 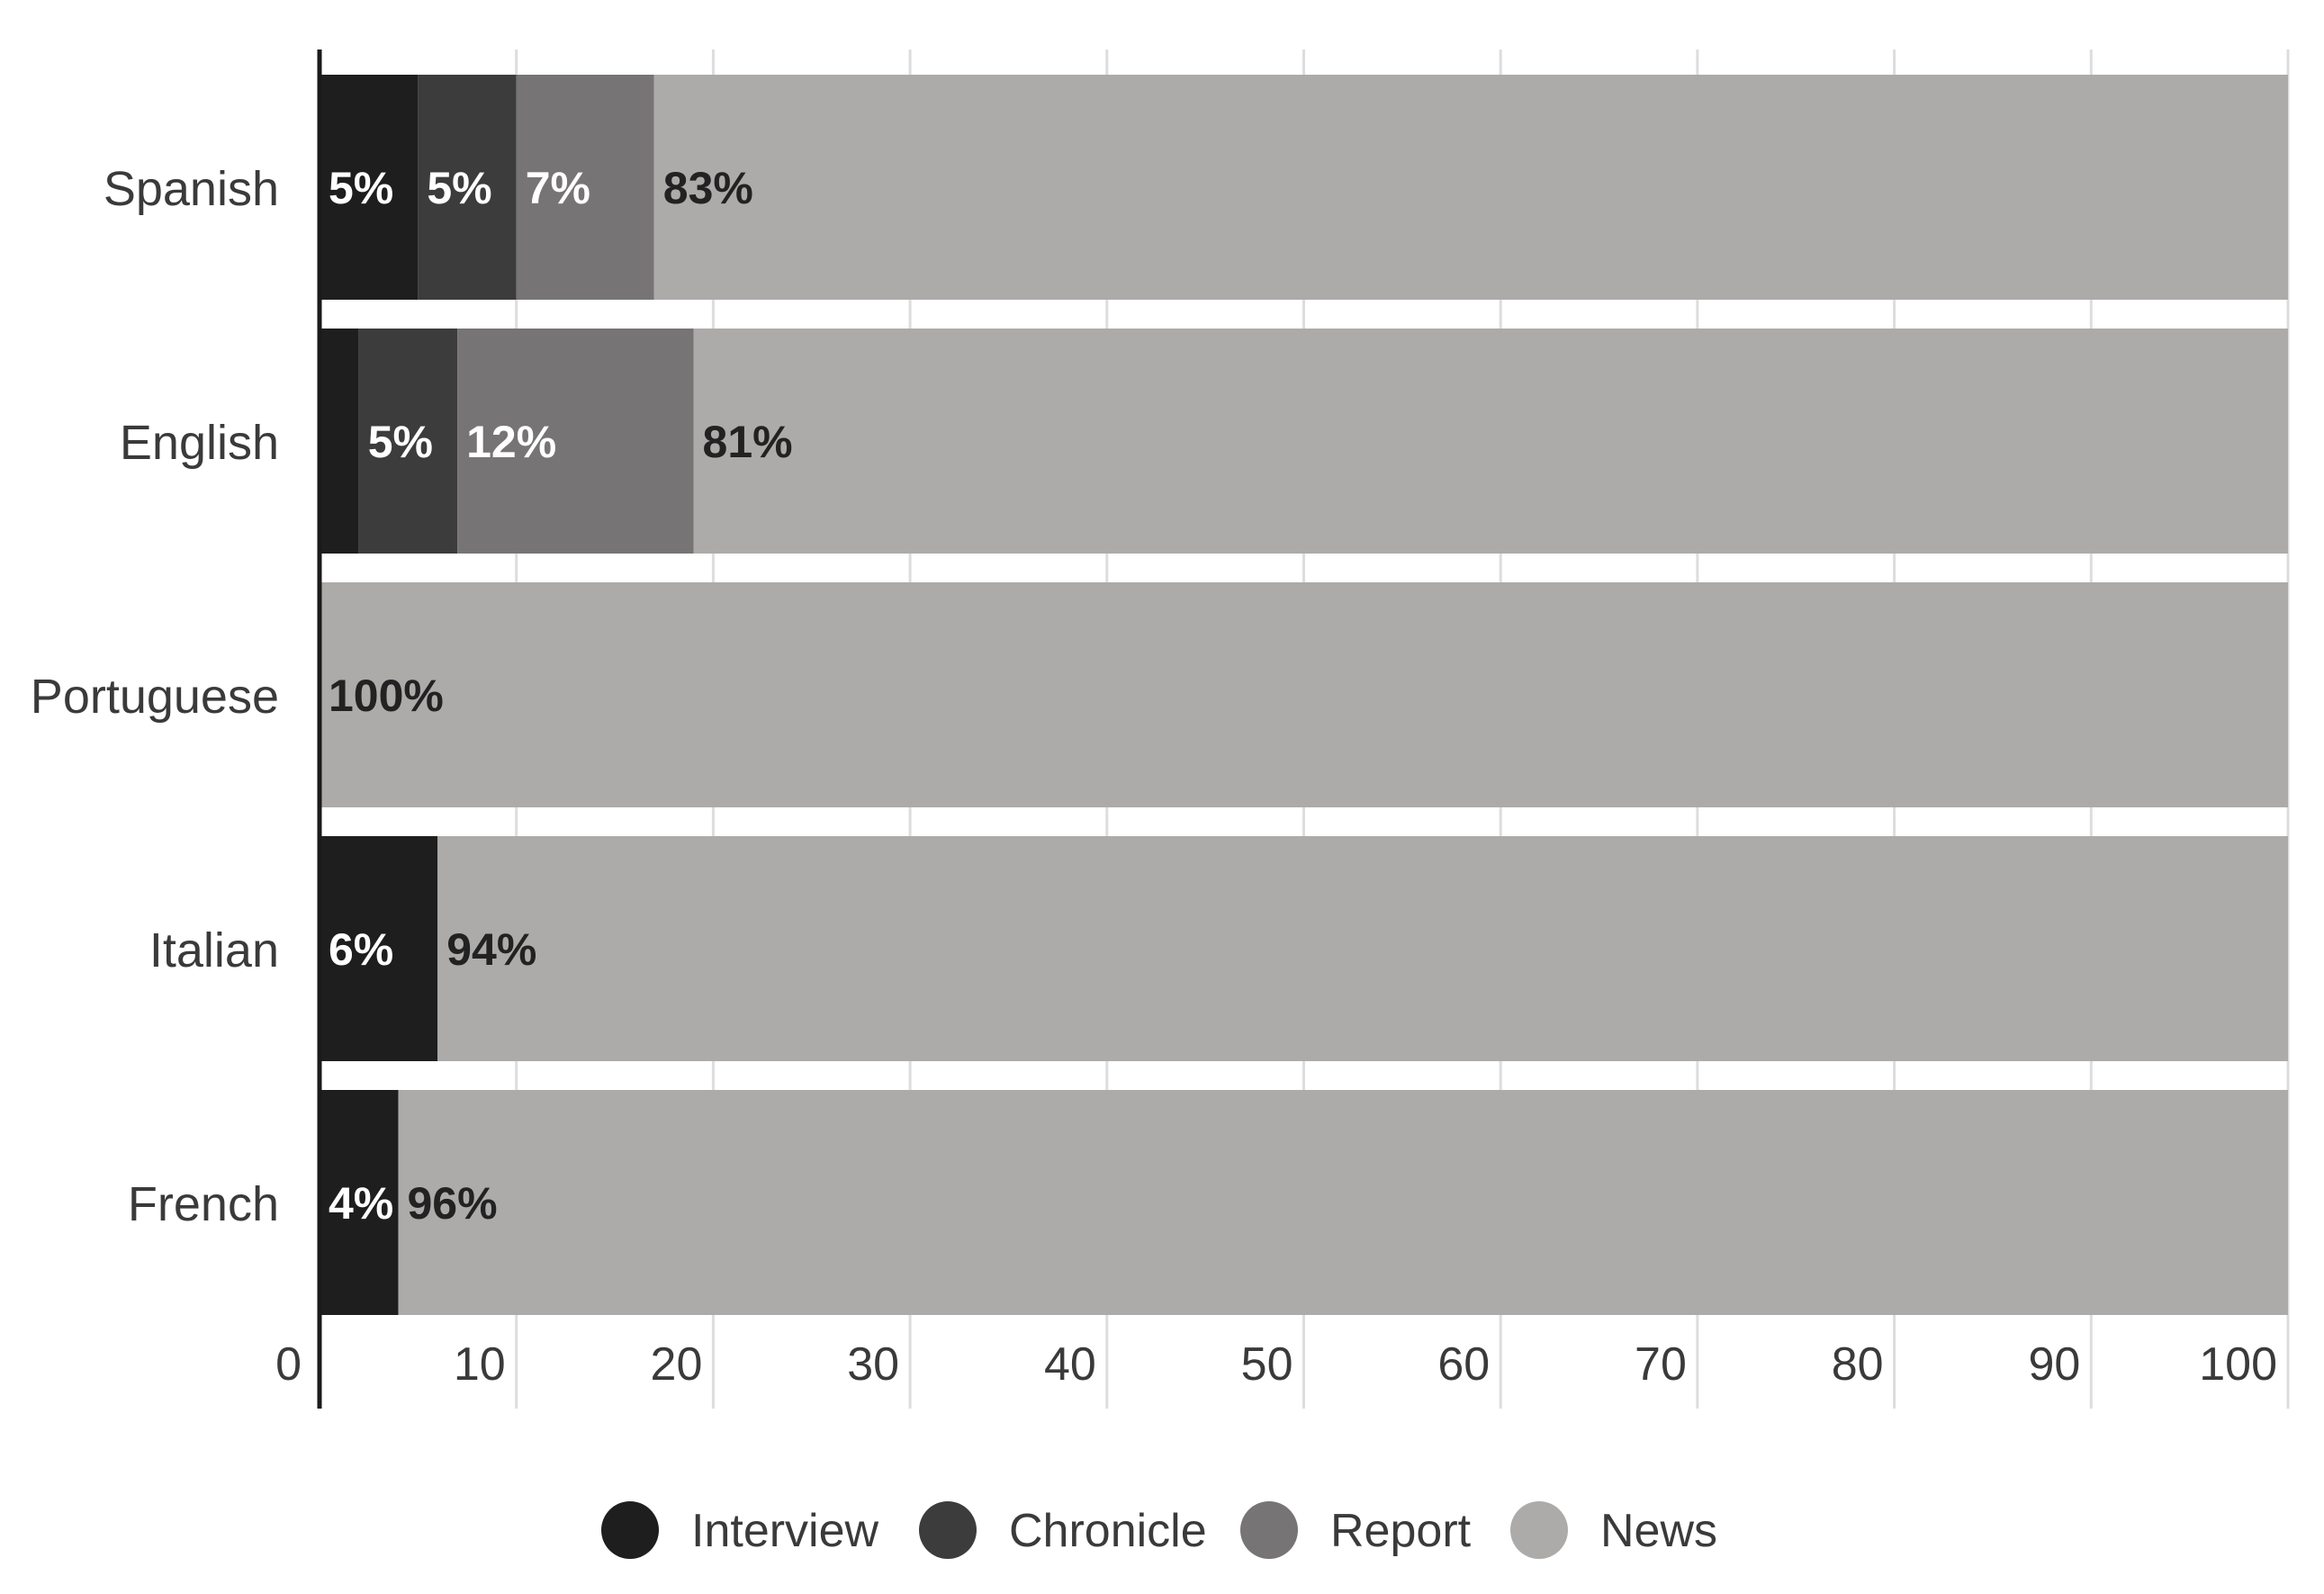 What do you see at coordinates (386, 696) in the screenshot?
I see `data-label: 100%` at bounding box center [386, 696].